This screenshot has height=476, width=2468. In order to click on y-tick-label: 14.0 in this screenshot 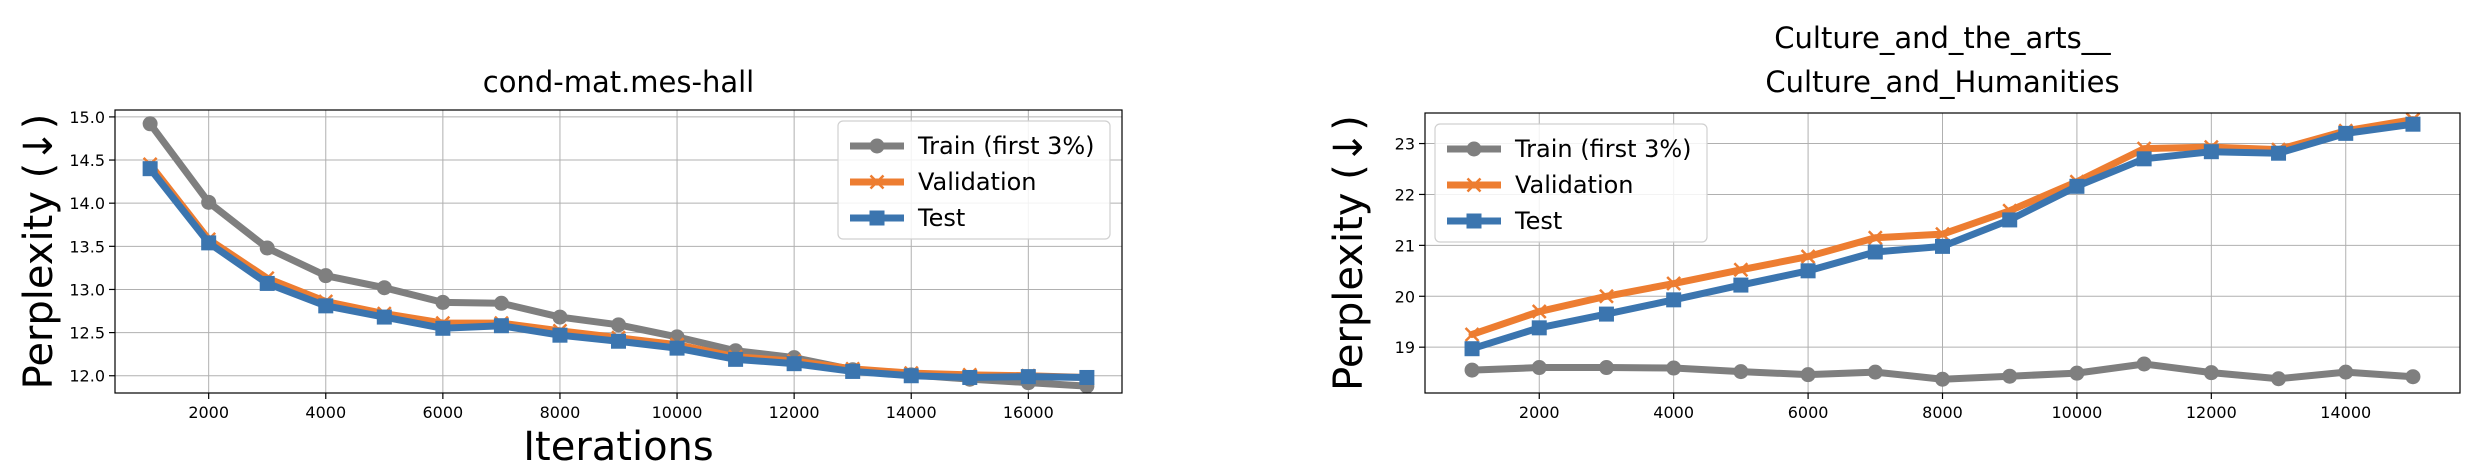, I will do `click(87, 203)`.